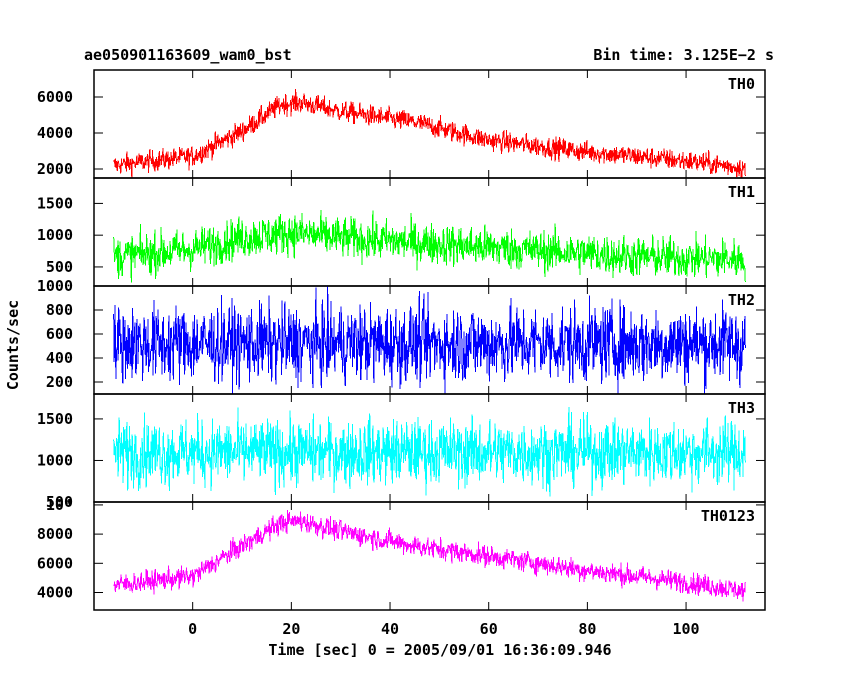 Image resolution: width=850 pixels, height=680 pixels. What do you see at coordinates (429, 246) in the screenshot?
I see `series-line-th1` at bounding box center [429, 246].